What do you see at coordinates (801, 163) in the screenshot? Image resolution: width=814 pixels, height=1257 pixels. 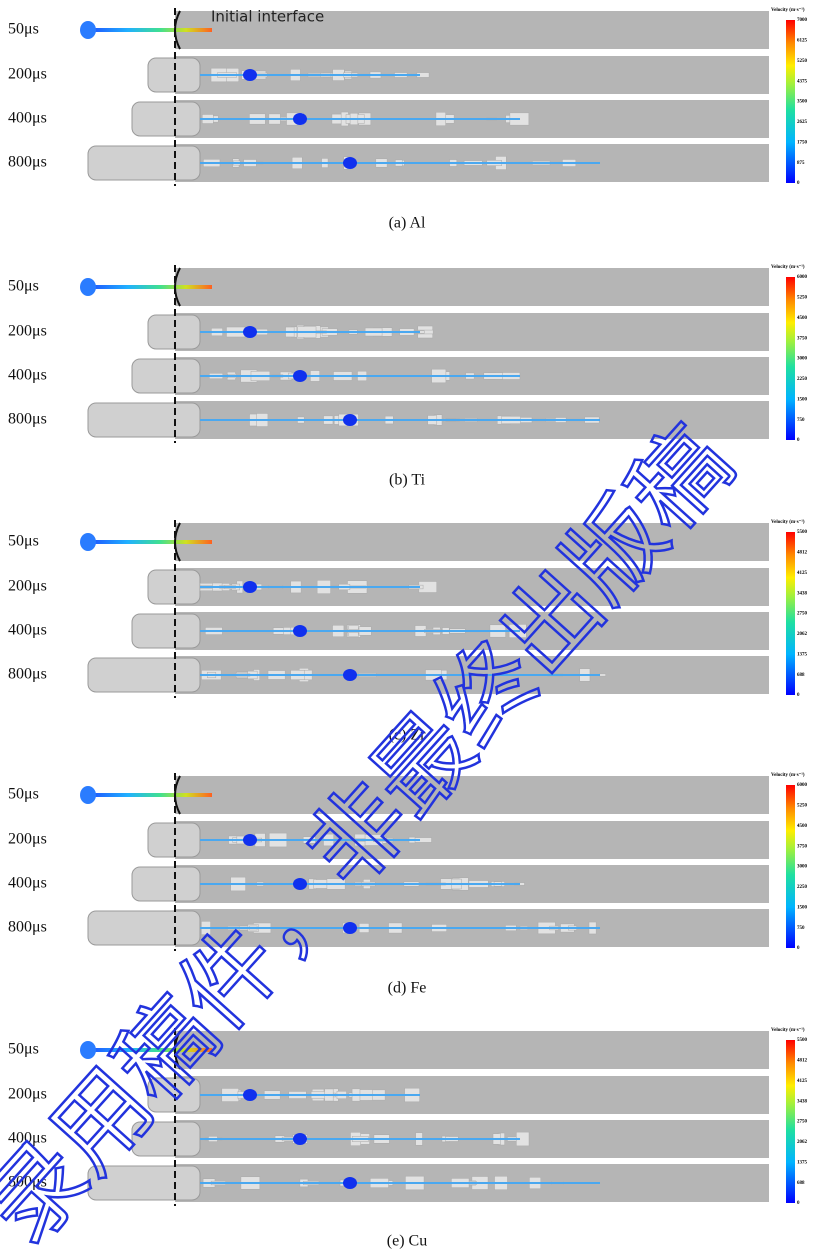 I see `colorbar-tick: 875` at bounding box center [801, 163].